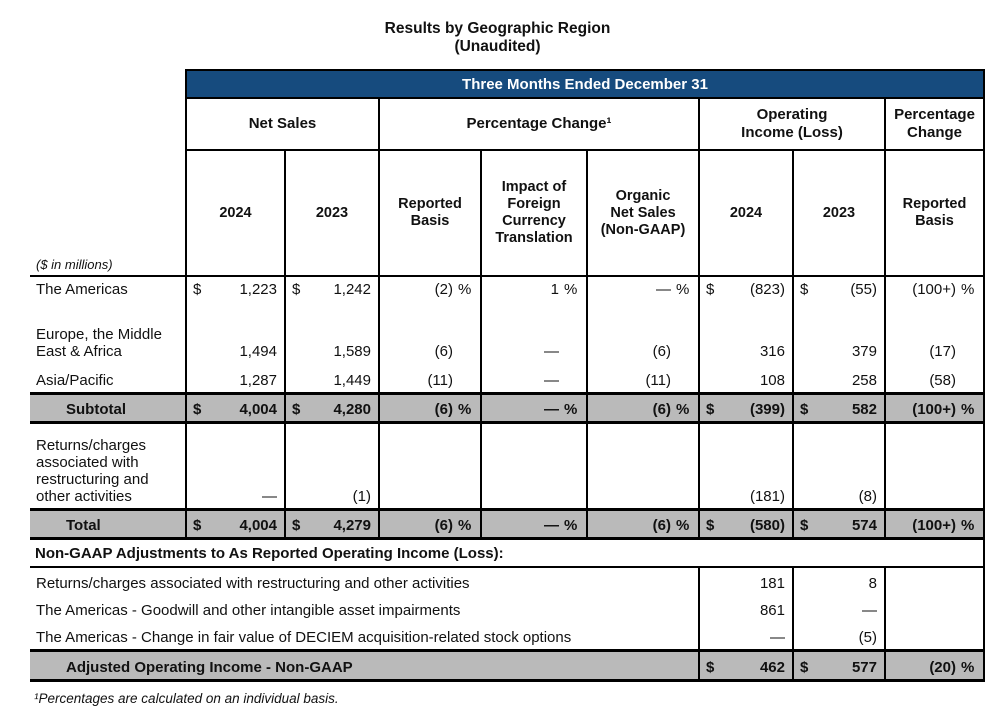 This screenshot has height=727, width=995. What do you see at coordinates (934, 377) in the screenshot?
I see `table-cell: (58)` at bounding box center [934, 377].